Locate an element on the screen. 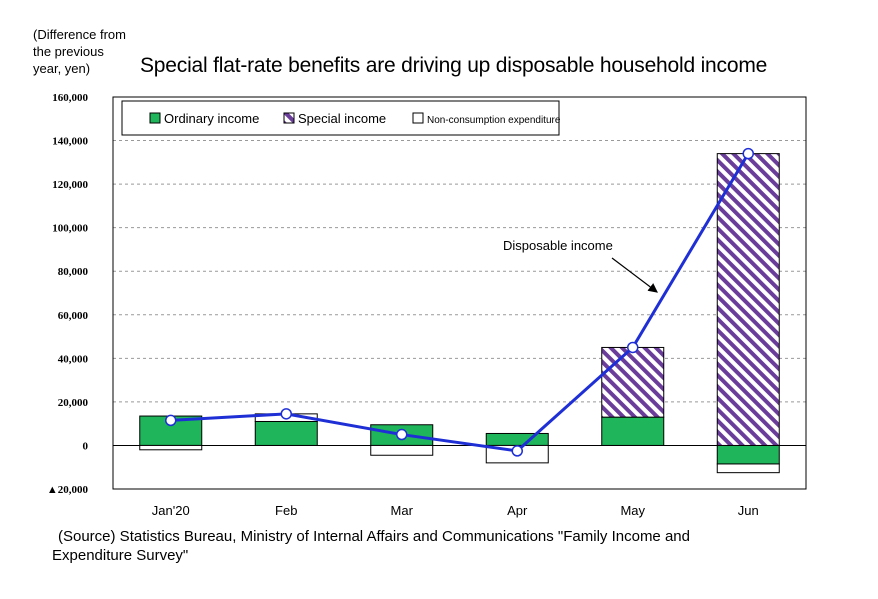 The height and width of the screenshot is (599, 878). x-tick-label: Jun is located at coordinates (748, 510).